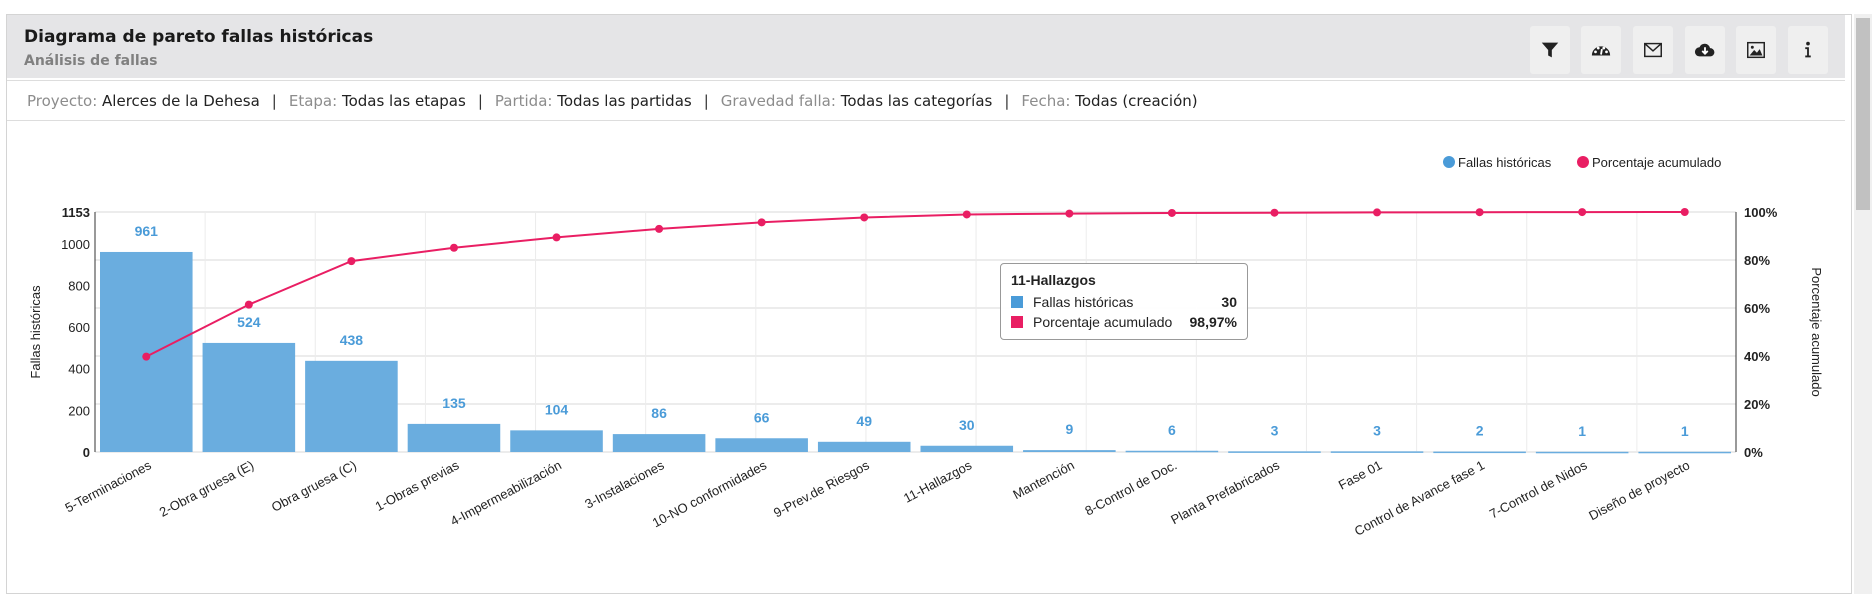 The width and height of the screenshot is (1873, 606). Describe the element at coordinates (1757, 356) in the screenshot. I see `y2-tick-label: 40%` at that location.